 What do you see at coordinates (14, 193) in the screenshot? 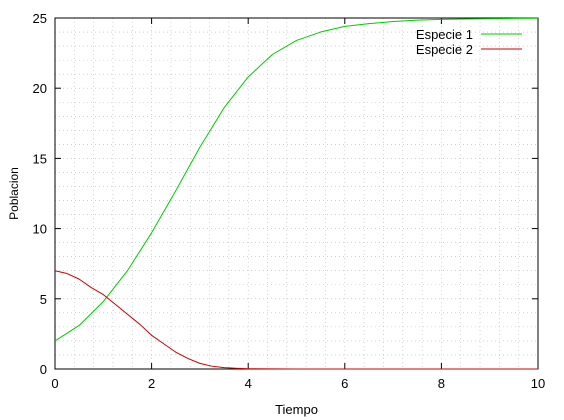
I see `y-axis-label: Poblacion` at bounding box center [14, 193].